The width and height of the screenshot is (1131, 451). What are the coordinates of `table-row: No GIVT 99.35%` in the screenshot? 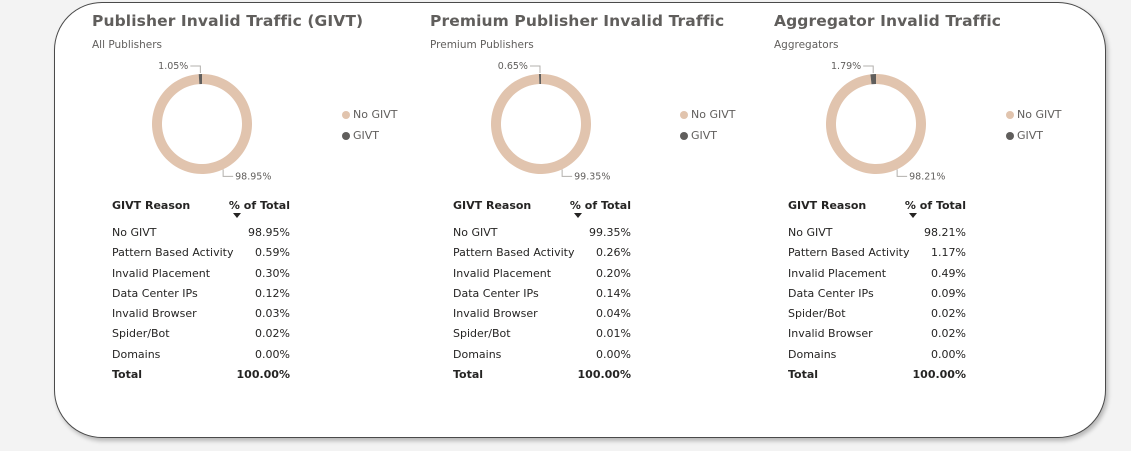 It's located at (542, 233).